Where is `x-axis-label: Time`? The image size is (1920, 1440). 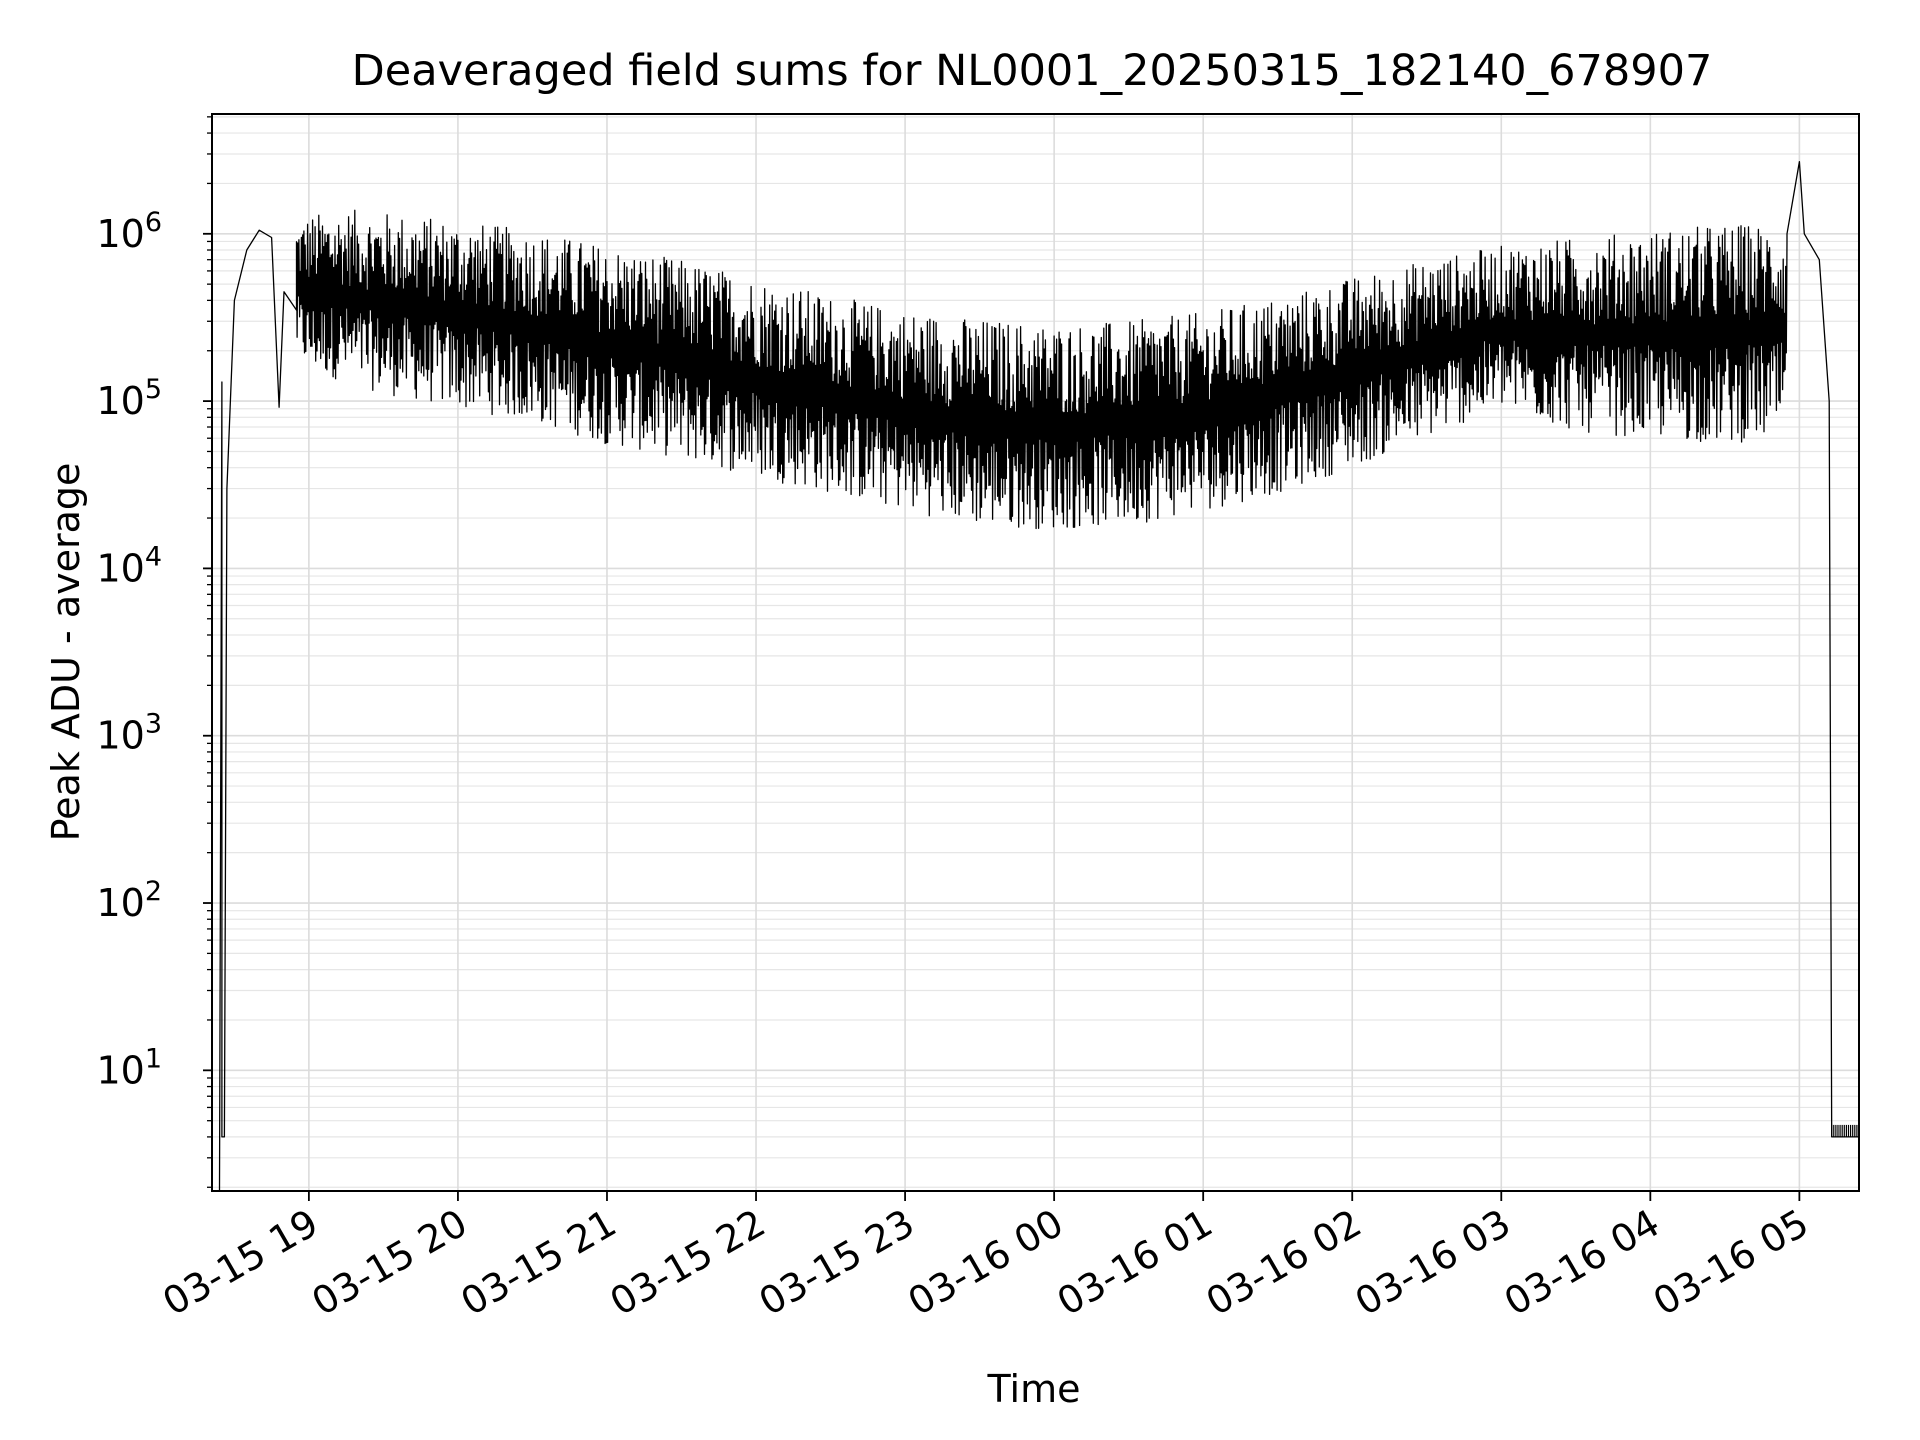
x-axis-label: Time is located at coordinates (1034, 1389).